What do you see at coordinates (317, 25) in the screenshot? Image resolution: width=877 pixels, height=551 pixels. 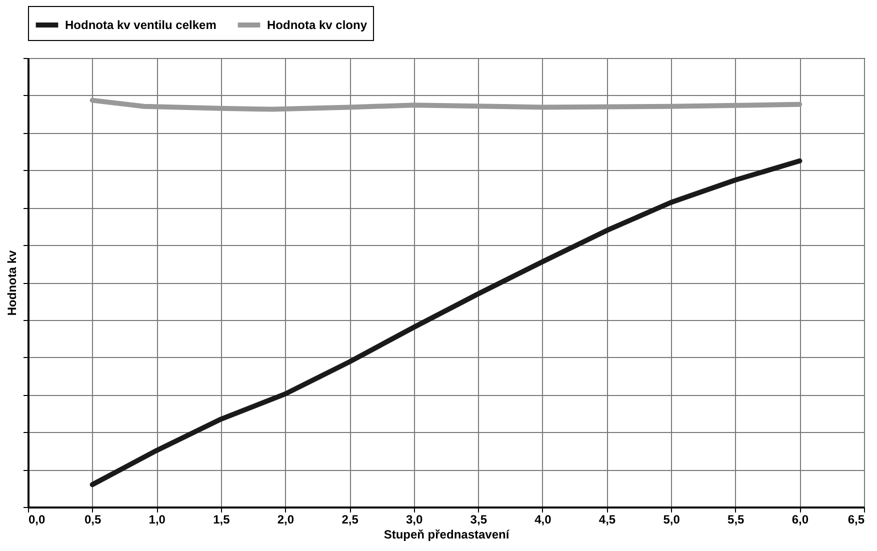 I see `legend-label: Hodnota kv clony` at bounding box center [317, 25].